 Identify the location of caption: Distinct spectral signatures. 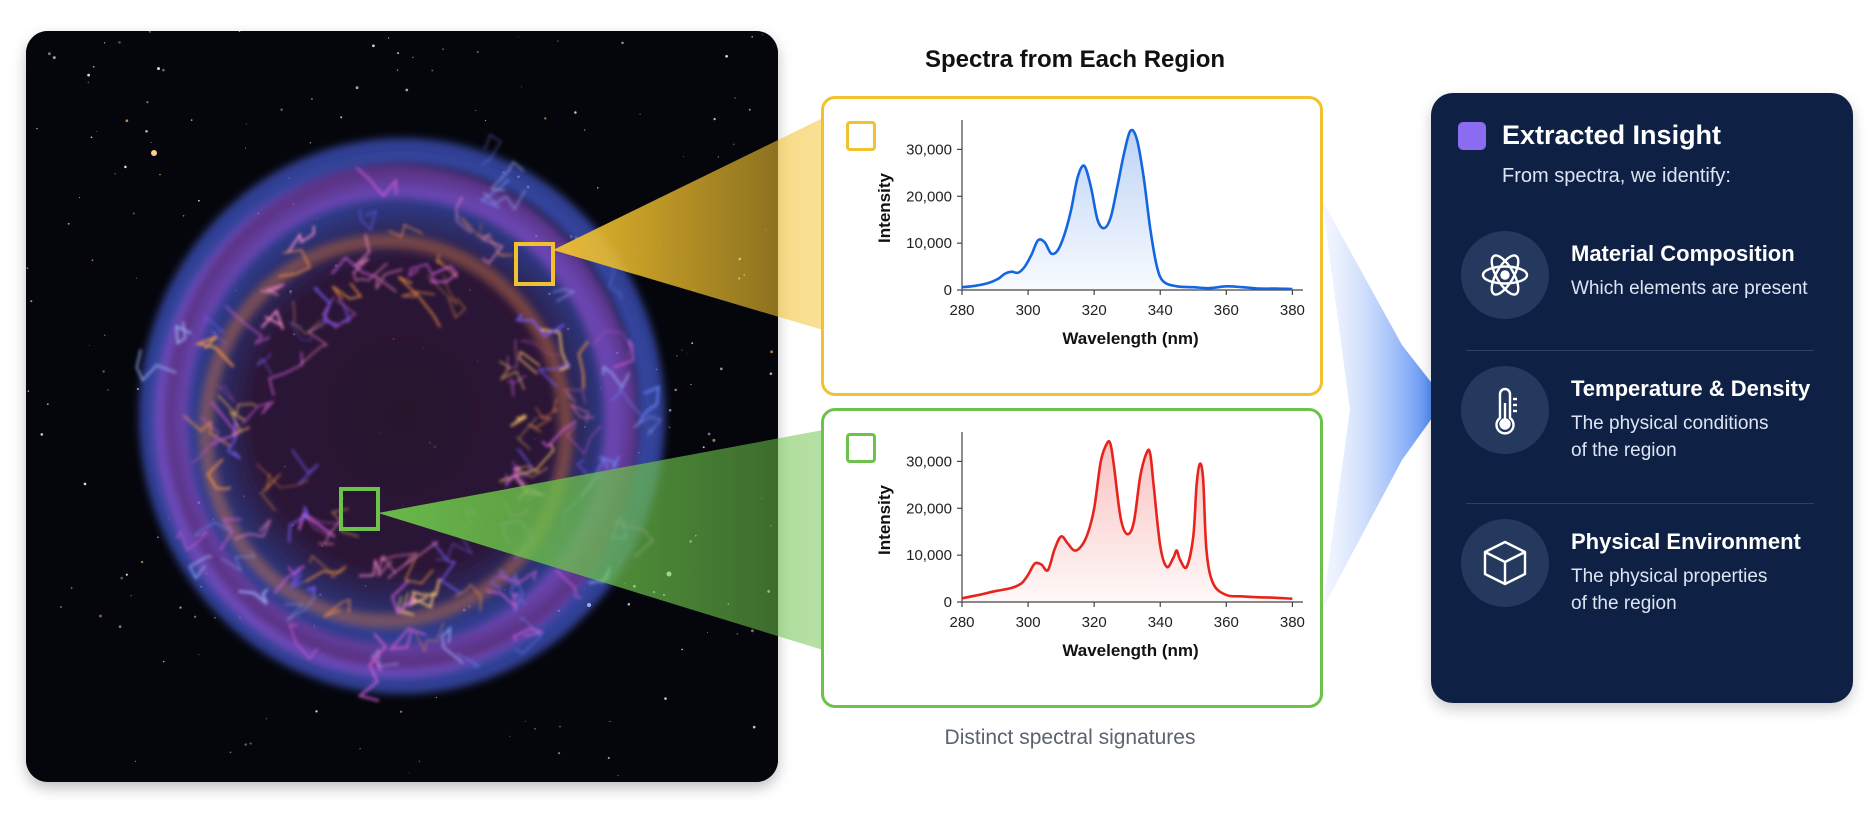
(1070, 737).